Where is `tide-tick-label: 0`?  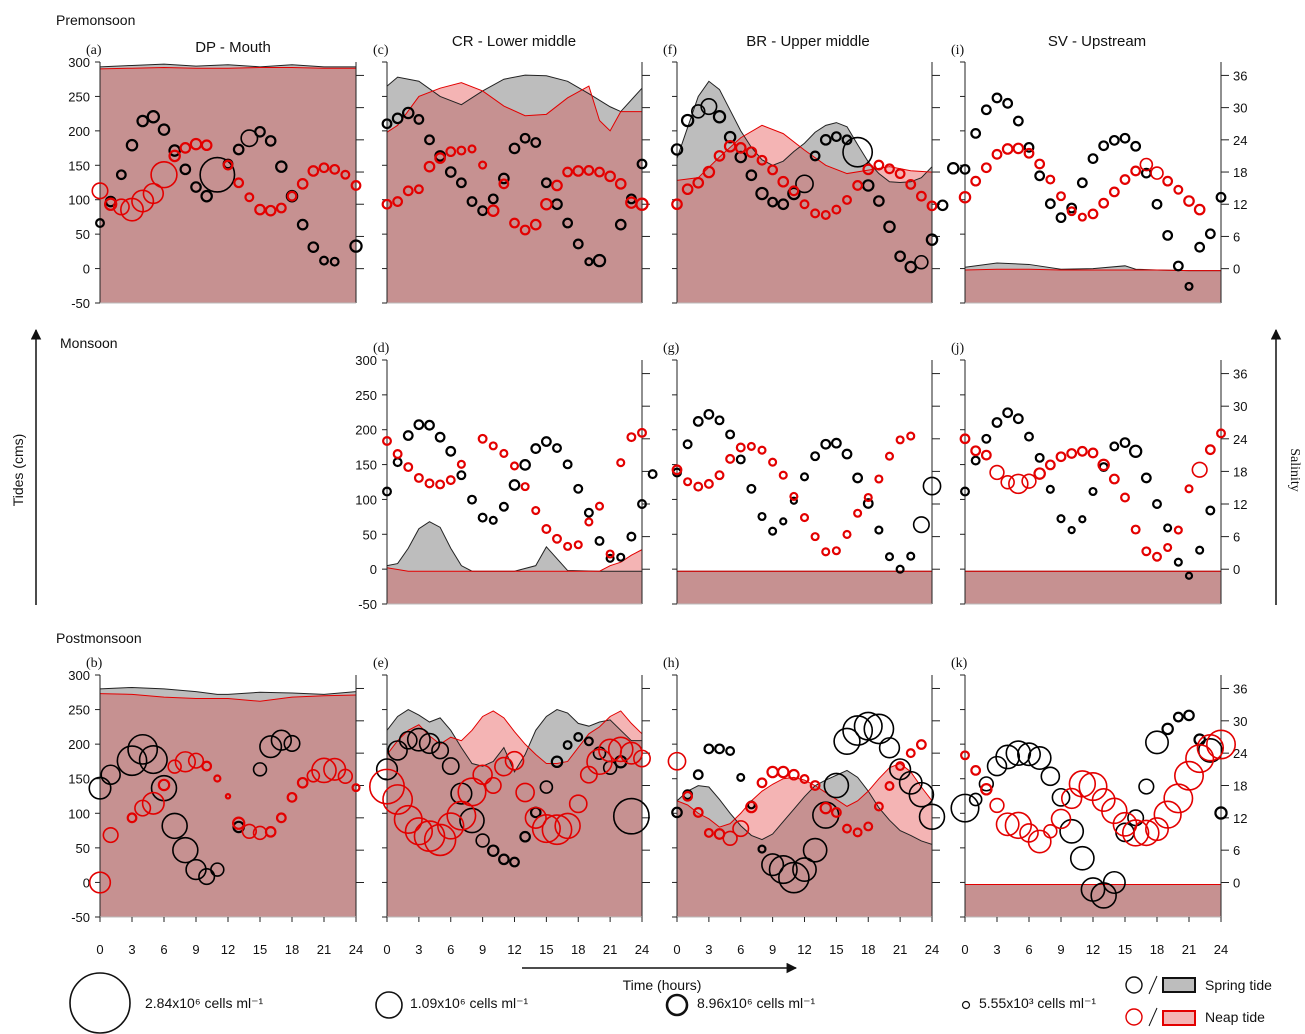 tide-tick-label: 0 is located at coordinates (373, 569).